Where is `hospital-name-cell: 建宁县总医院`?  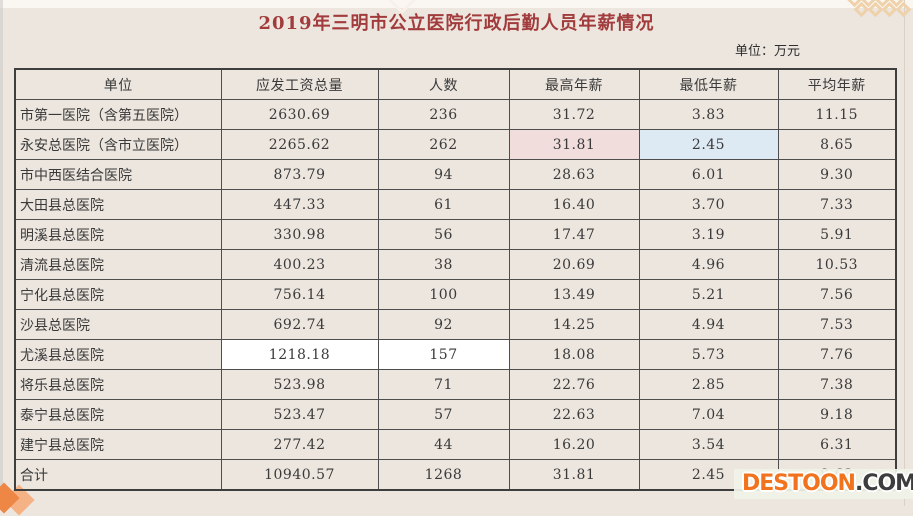 hospital-name-cell: 建宁县总医院 is located at coordinates (118, 444).